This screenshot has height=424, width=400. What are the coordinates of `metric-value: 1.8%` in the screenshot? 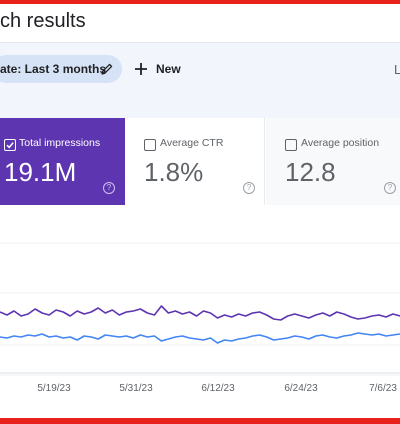 It's located at (174, 172).